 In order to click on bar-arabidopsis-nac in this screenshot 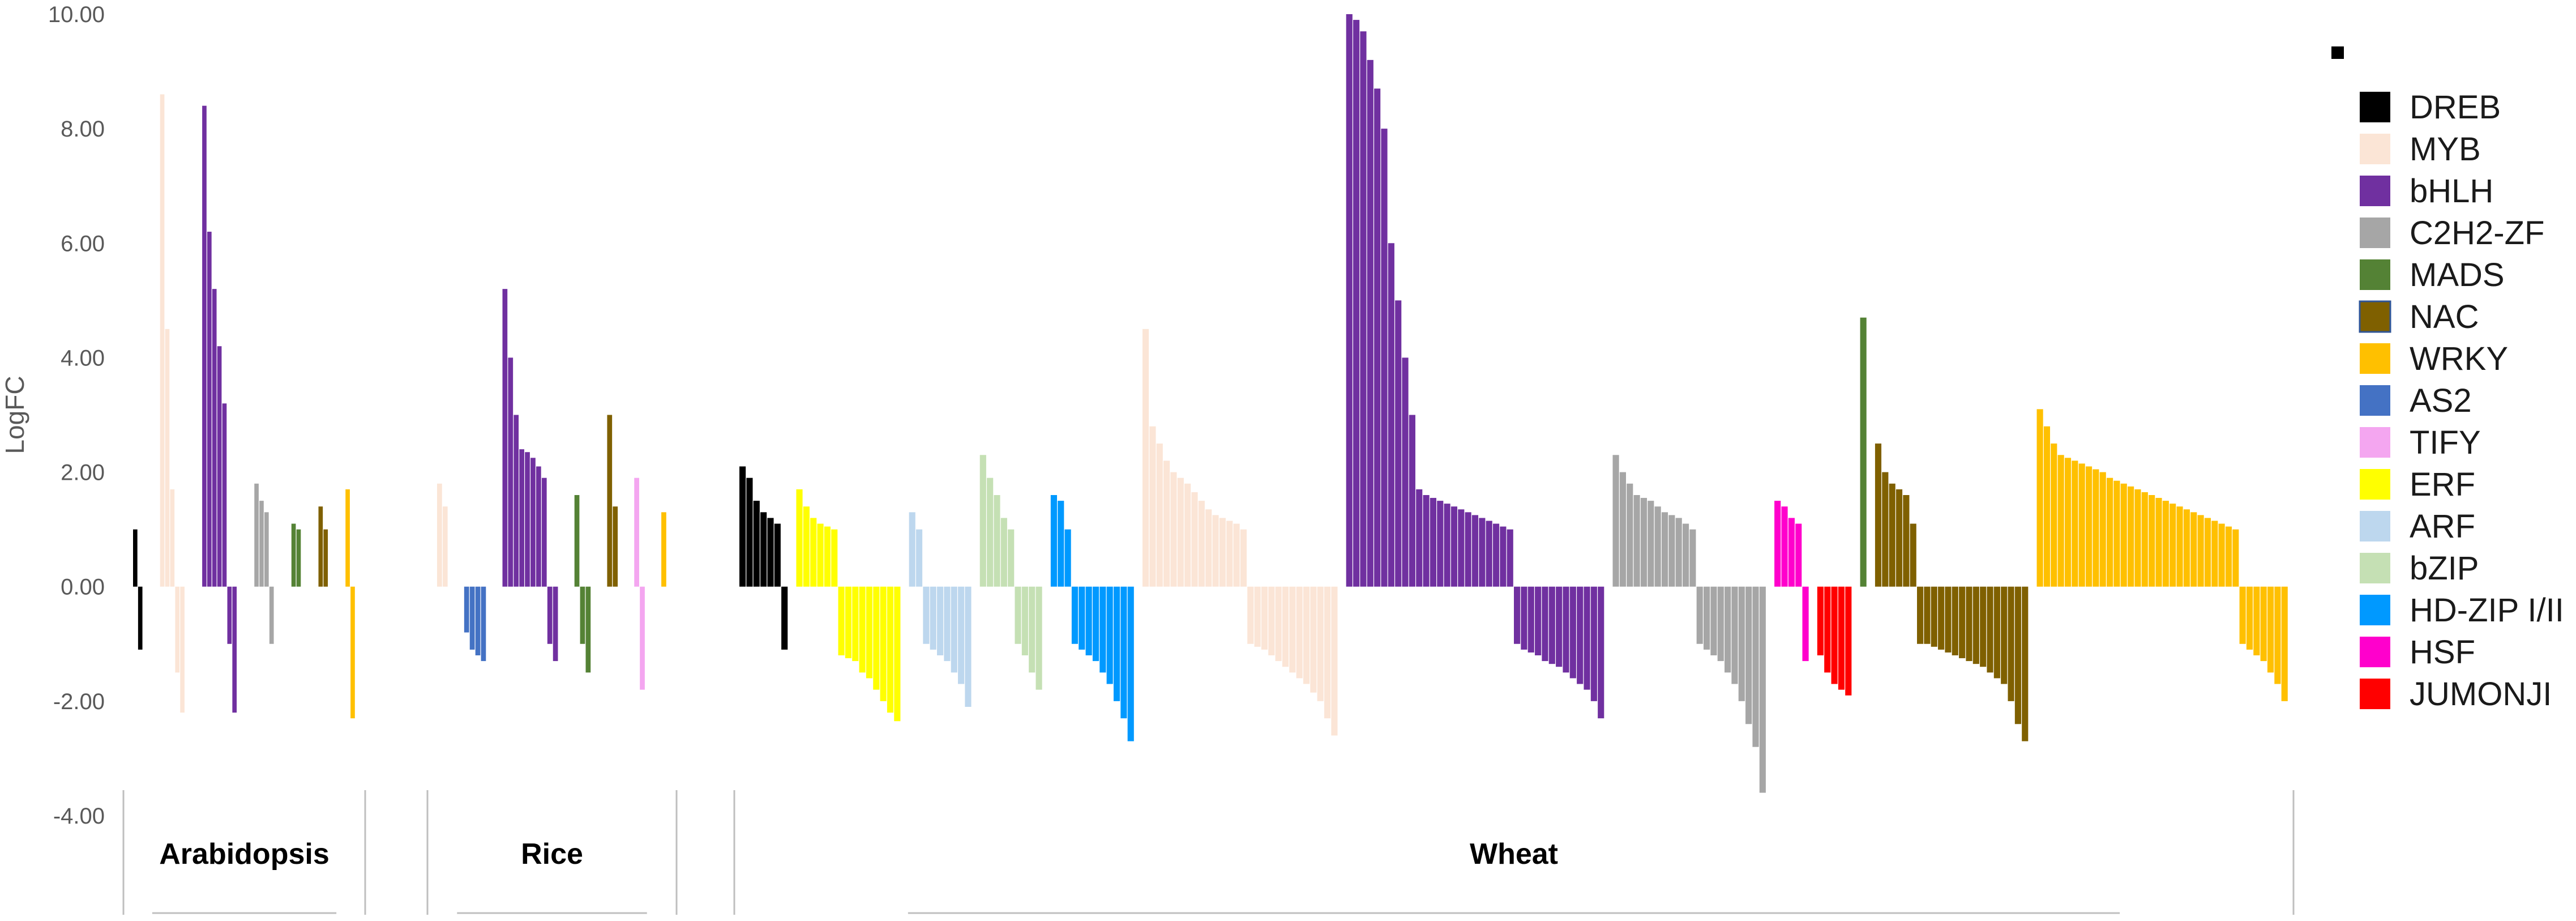, I will do `click(325, 558)`.